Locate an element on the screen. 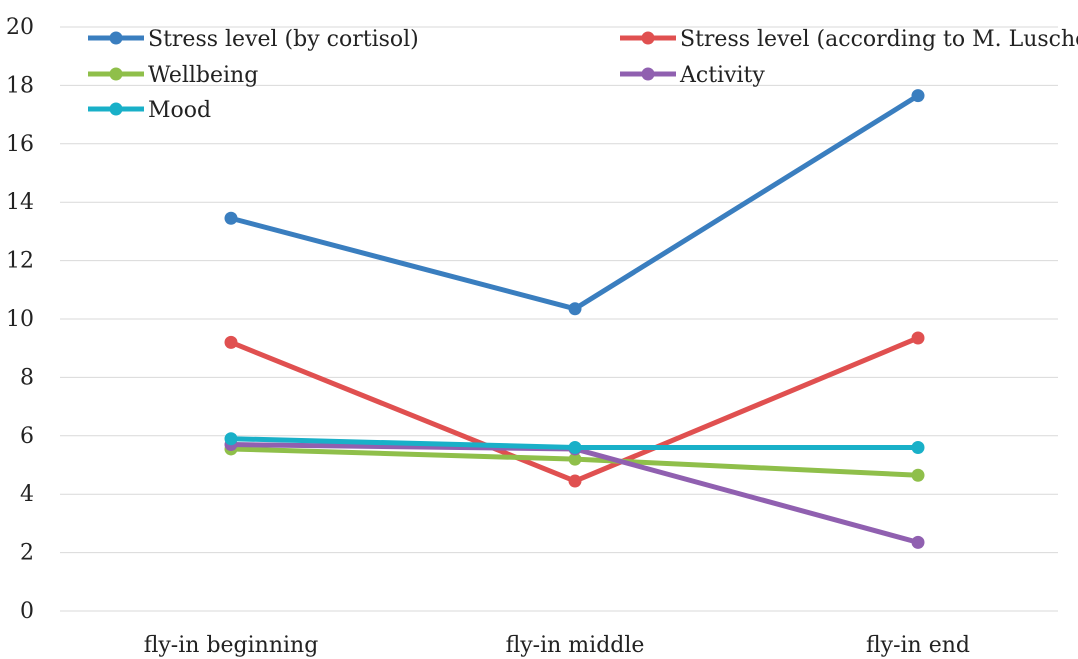 This screenshot has width=1078, height=659. legend-label: Wellbeing is located at coordinates (203, 75).